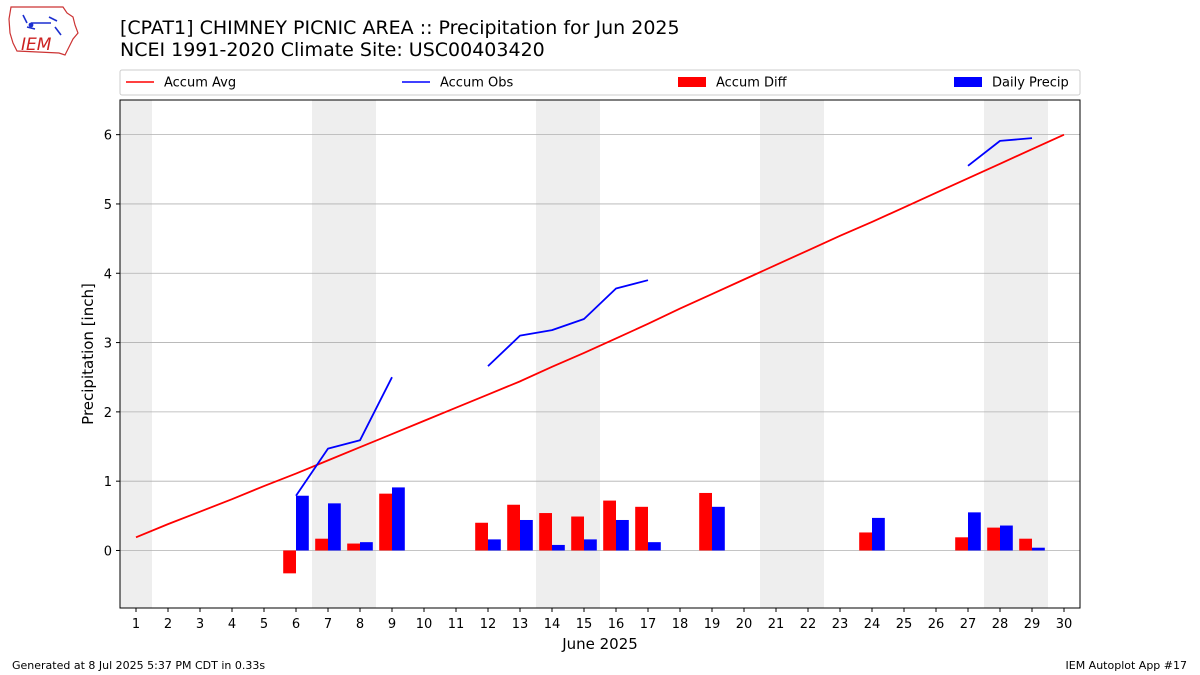 This screenshot has width=1200, height=675. What do you see at coordinates (232, 624) in the screenshot?
I see `x-tick-label: 4` at bounding box center [232, 624].